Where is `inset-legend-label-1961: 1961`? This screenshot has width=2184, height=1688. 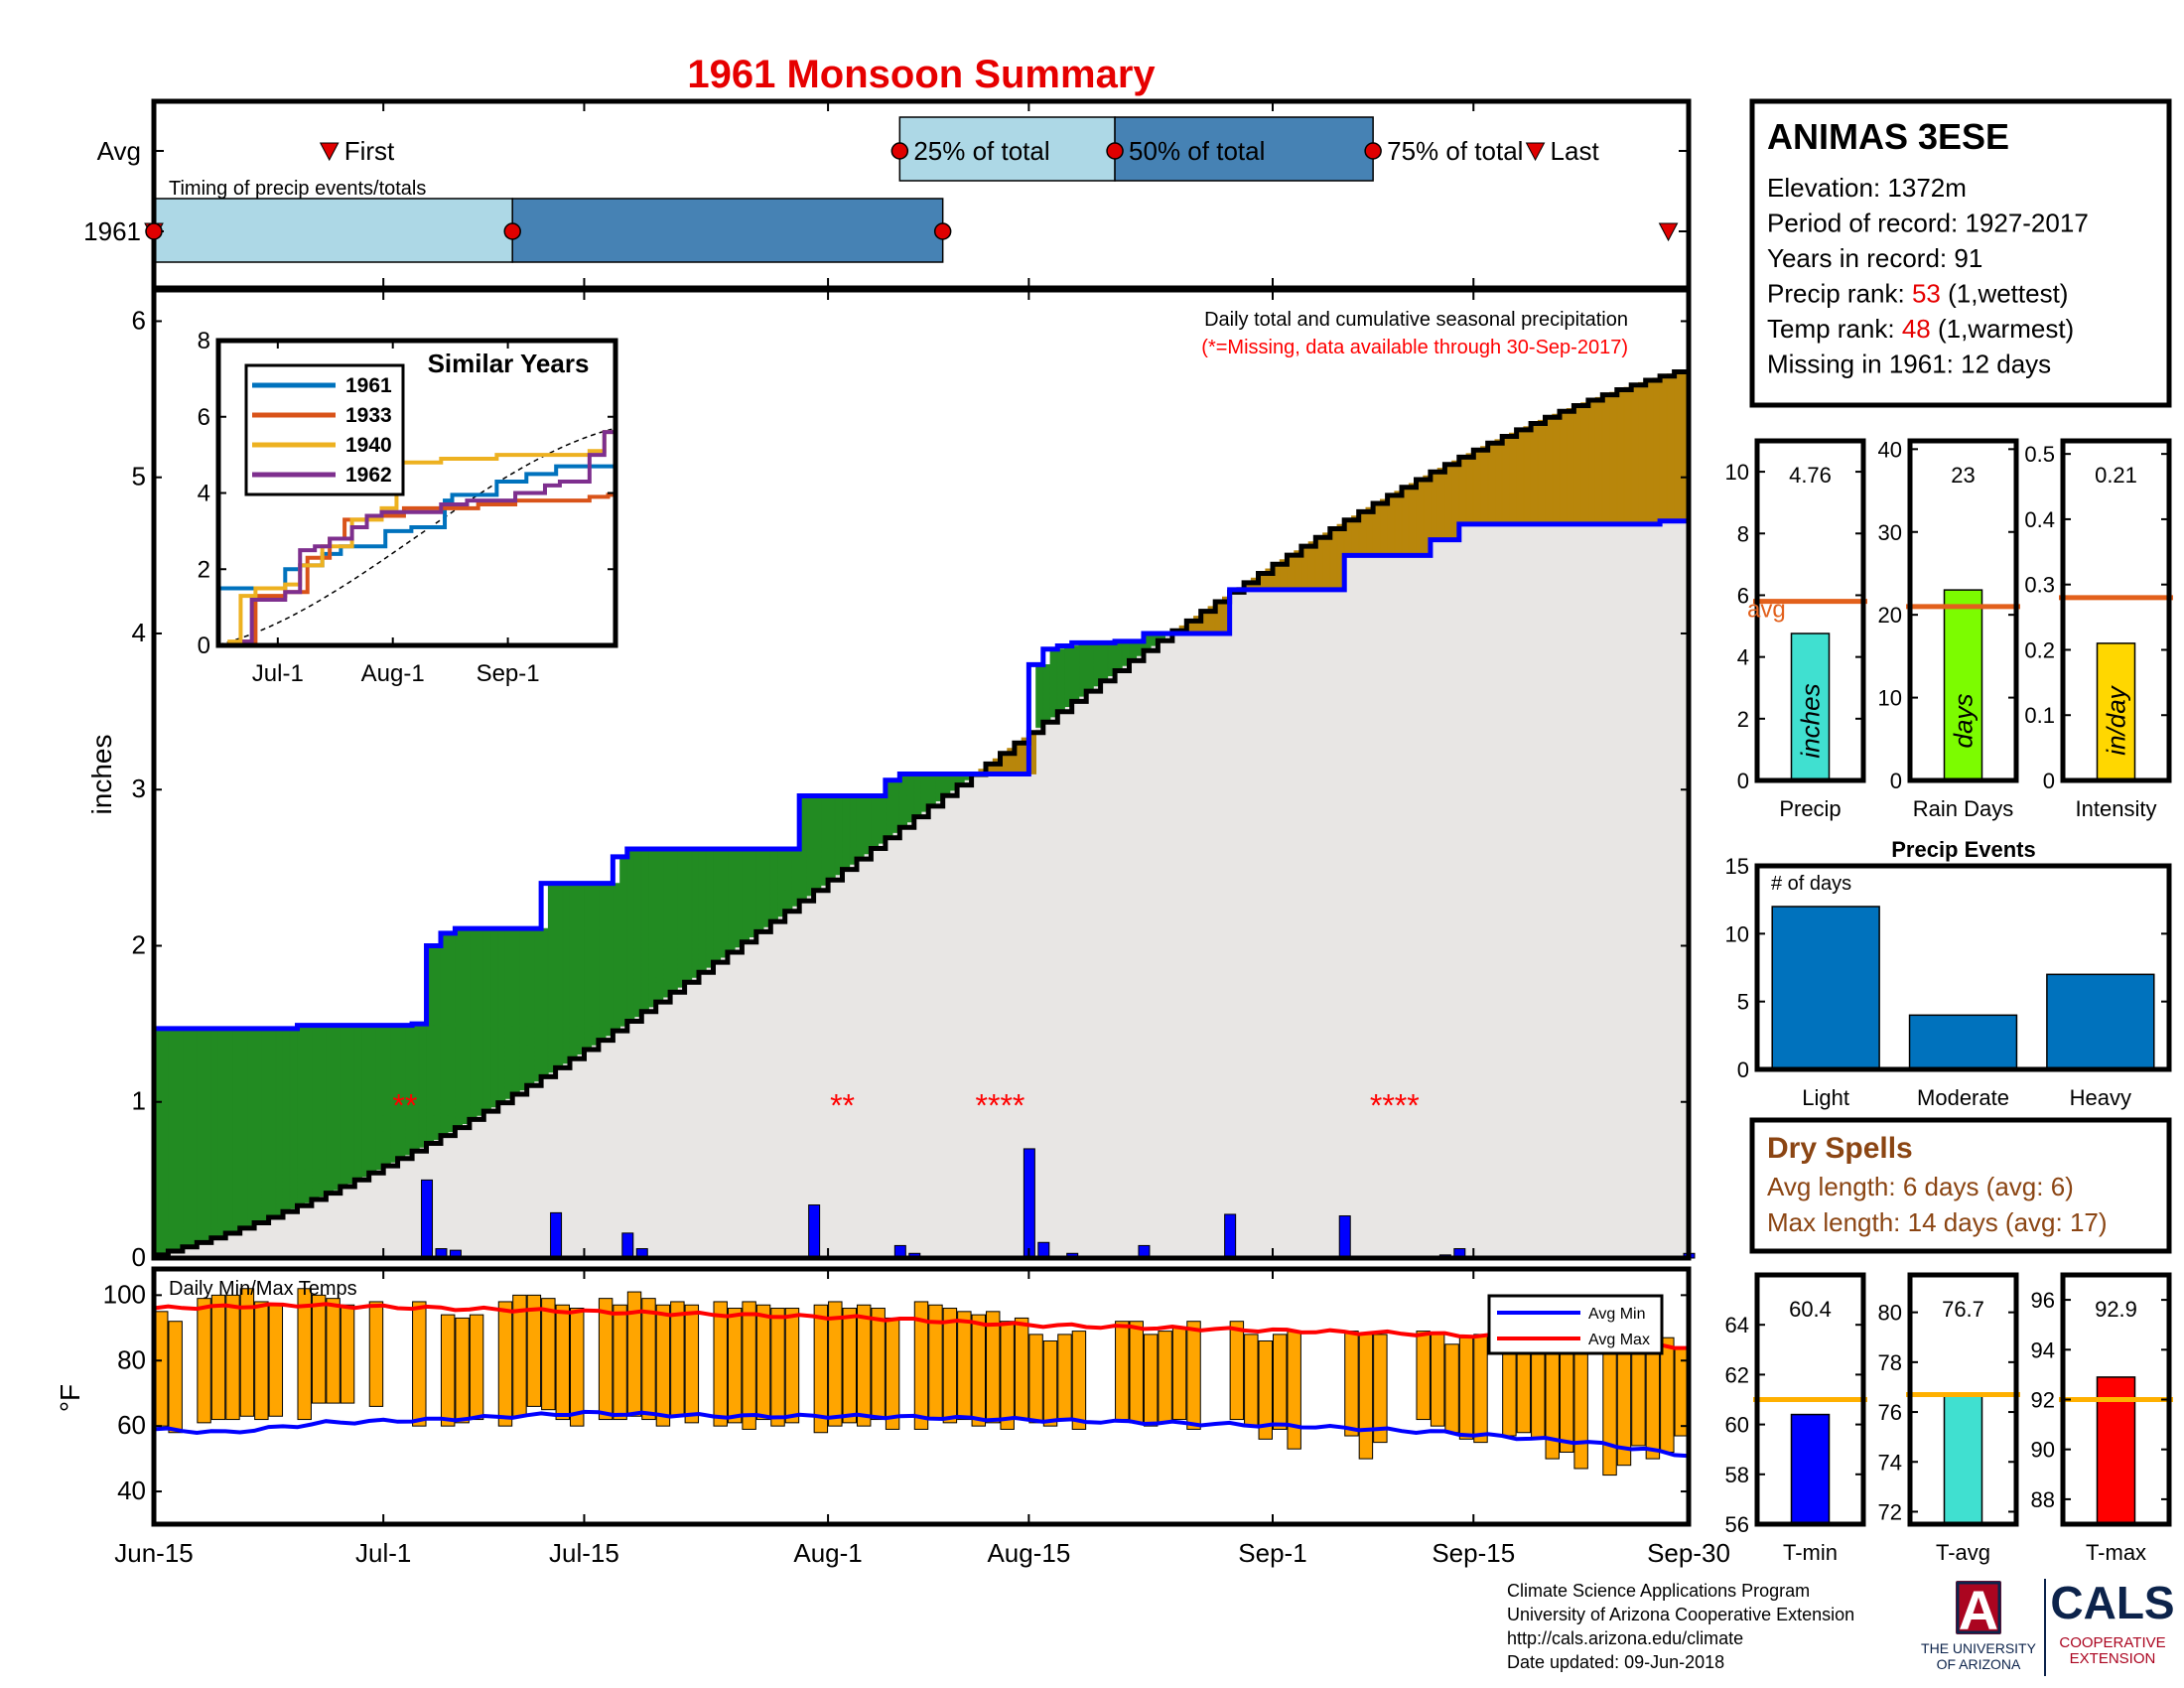
inset-legend-label-1961: 1961 is located at coordinates (368, 385).